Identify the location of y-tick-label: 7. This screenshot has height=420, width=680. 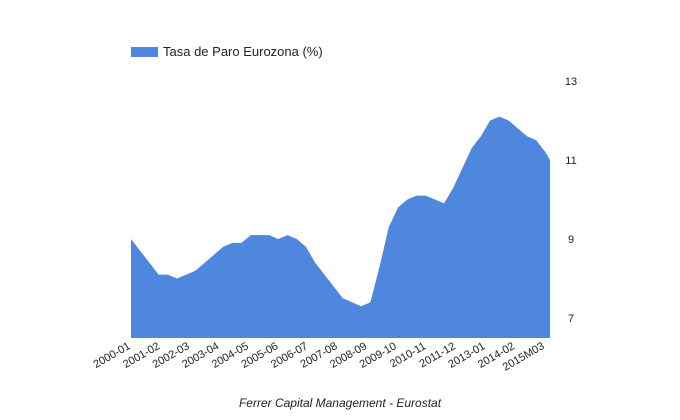
(571, 319).